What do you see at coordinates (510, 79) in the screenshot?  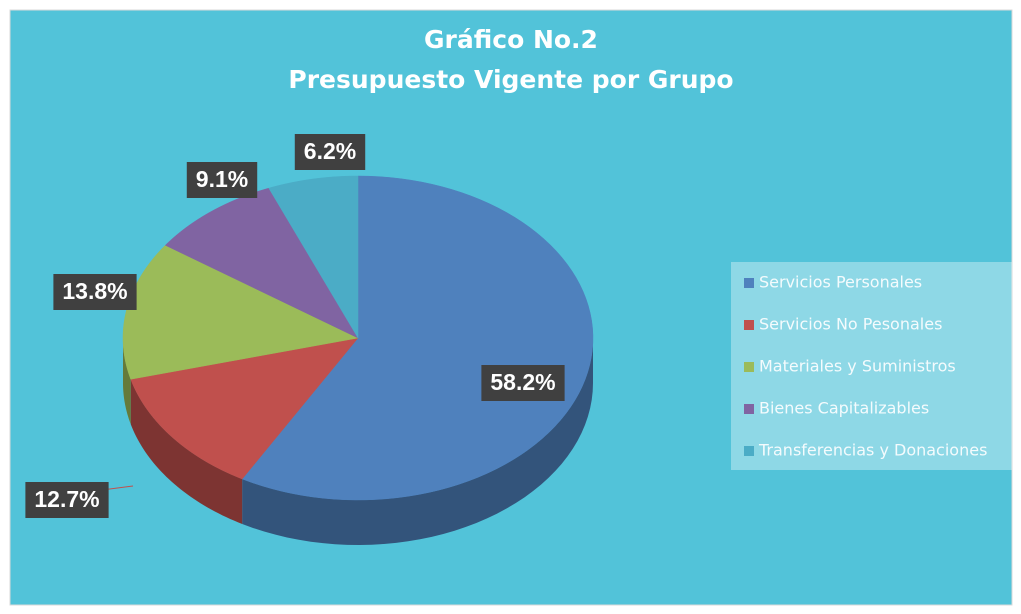 I see `chart-subtitle: Presupuesto Vigente por Grupo` at bounding box center [510, 79].